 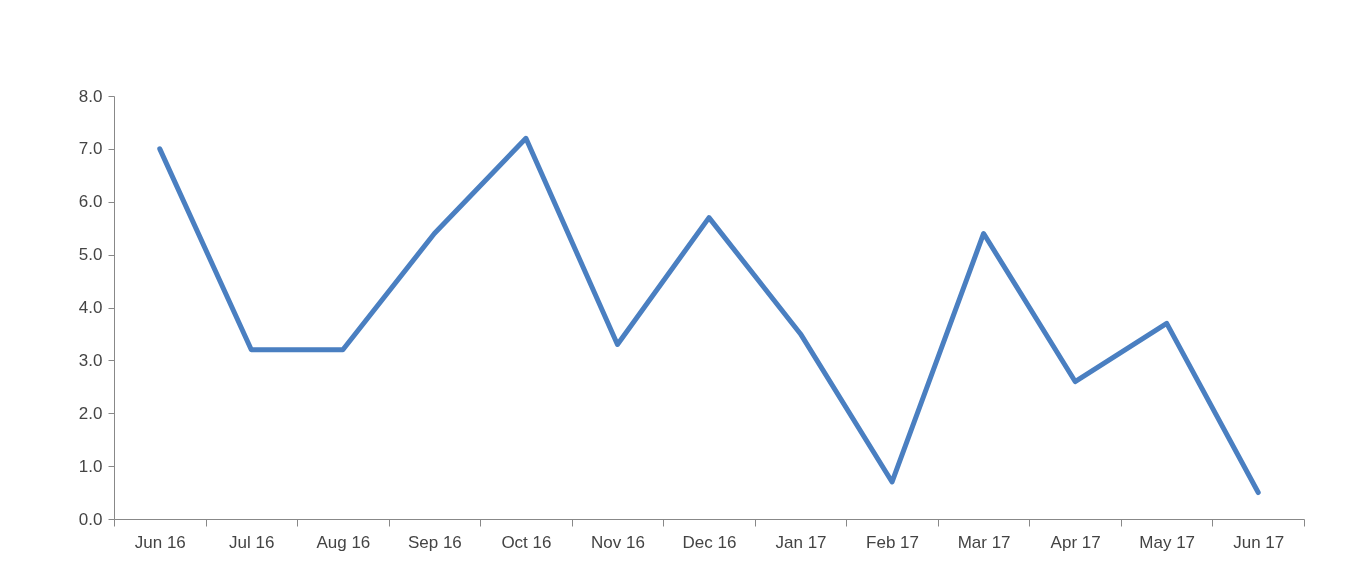 I want to click on y-tick-label: 6.0, so click(x=90, y=202).